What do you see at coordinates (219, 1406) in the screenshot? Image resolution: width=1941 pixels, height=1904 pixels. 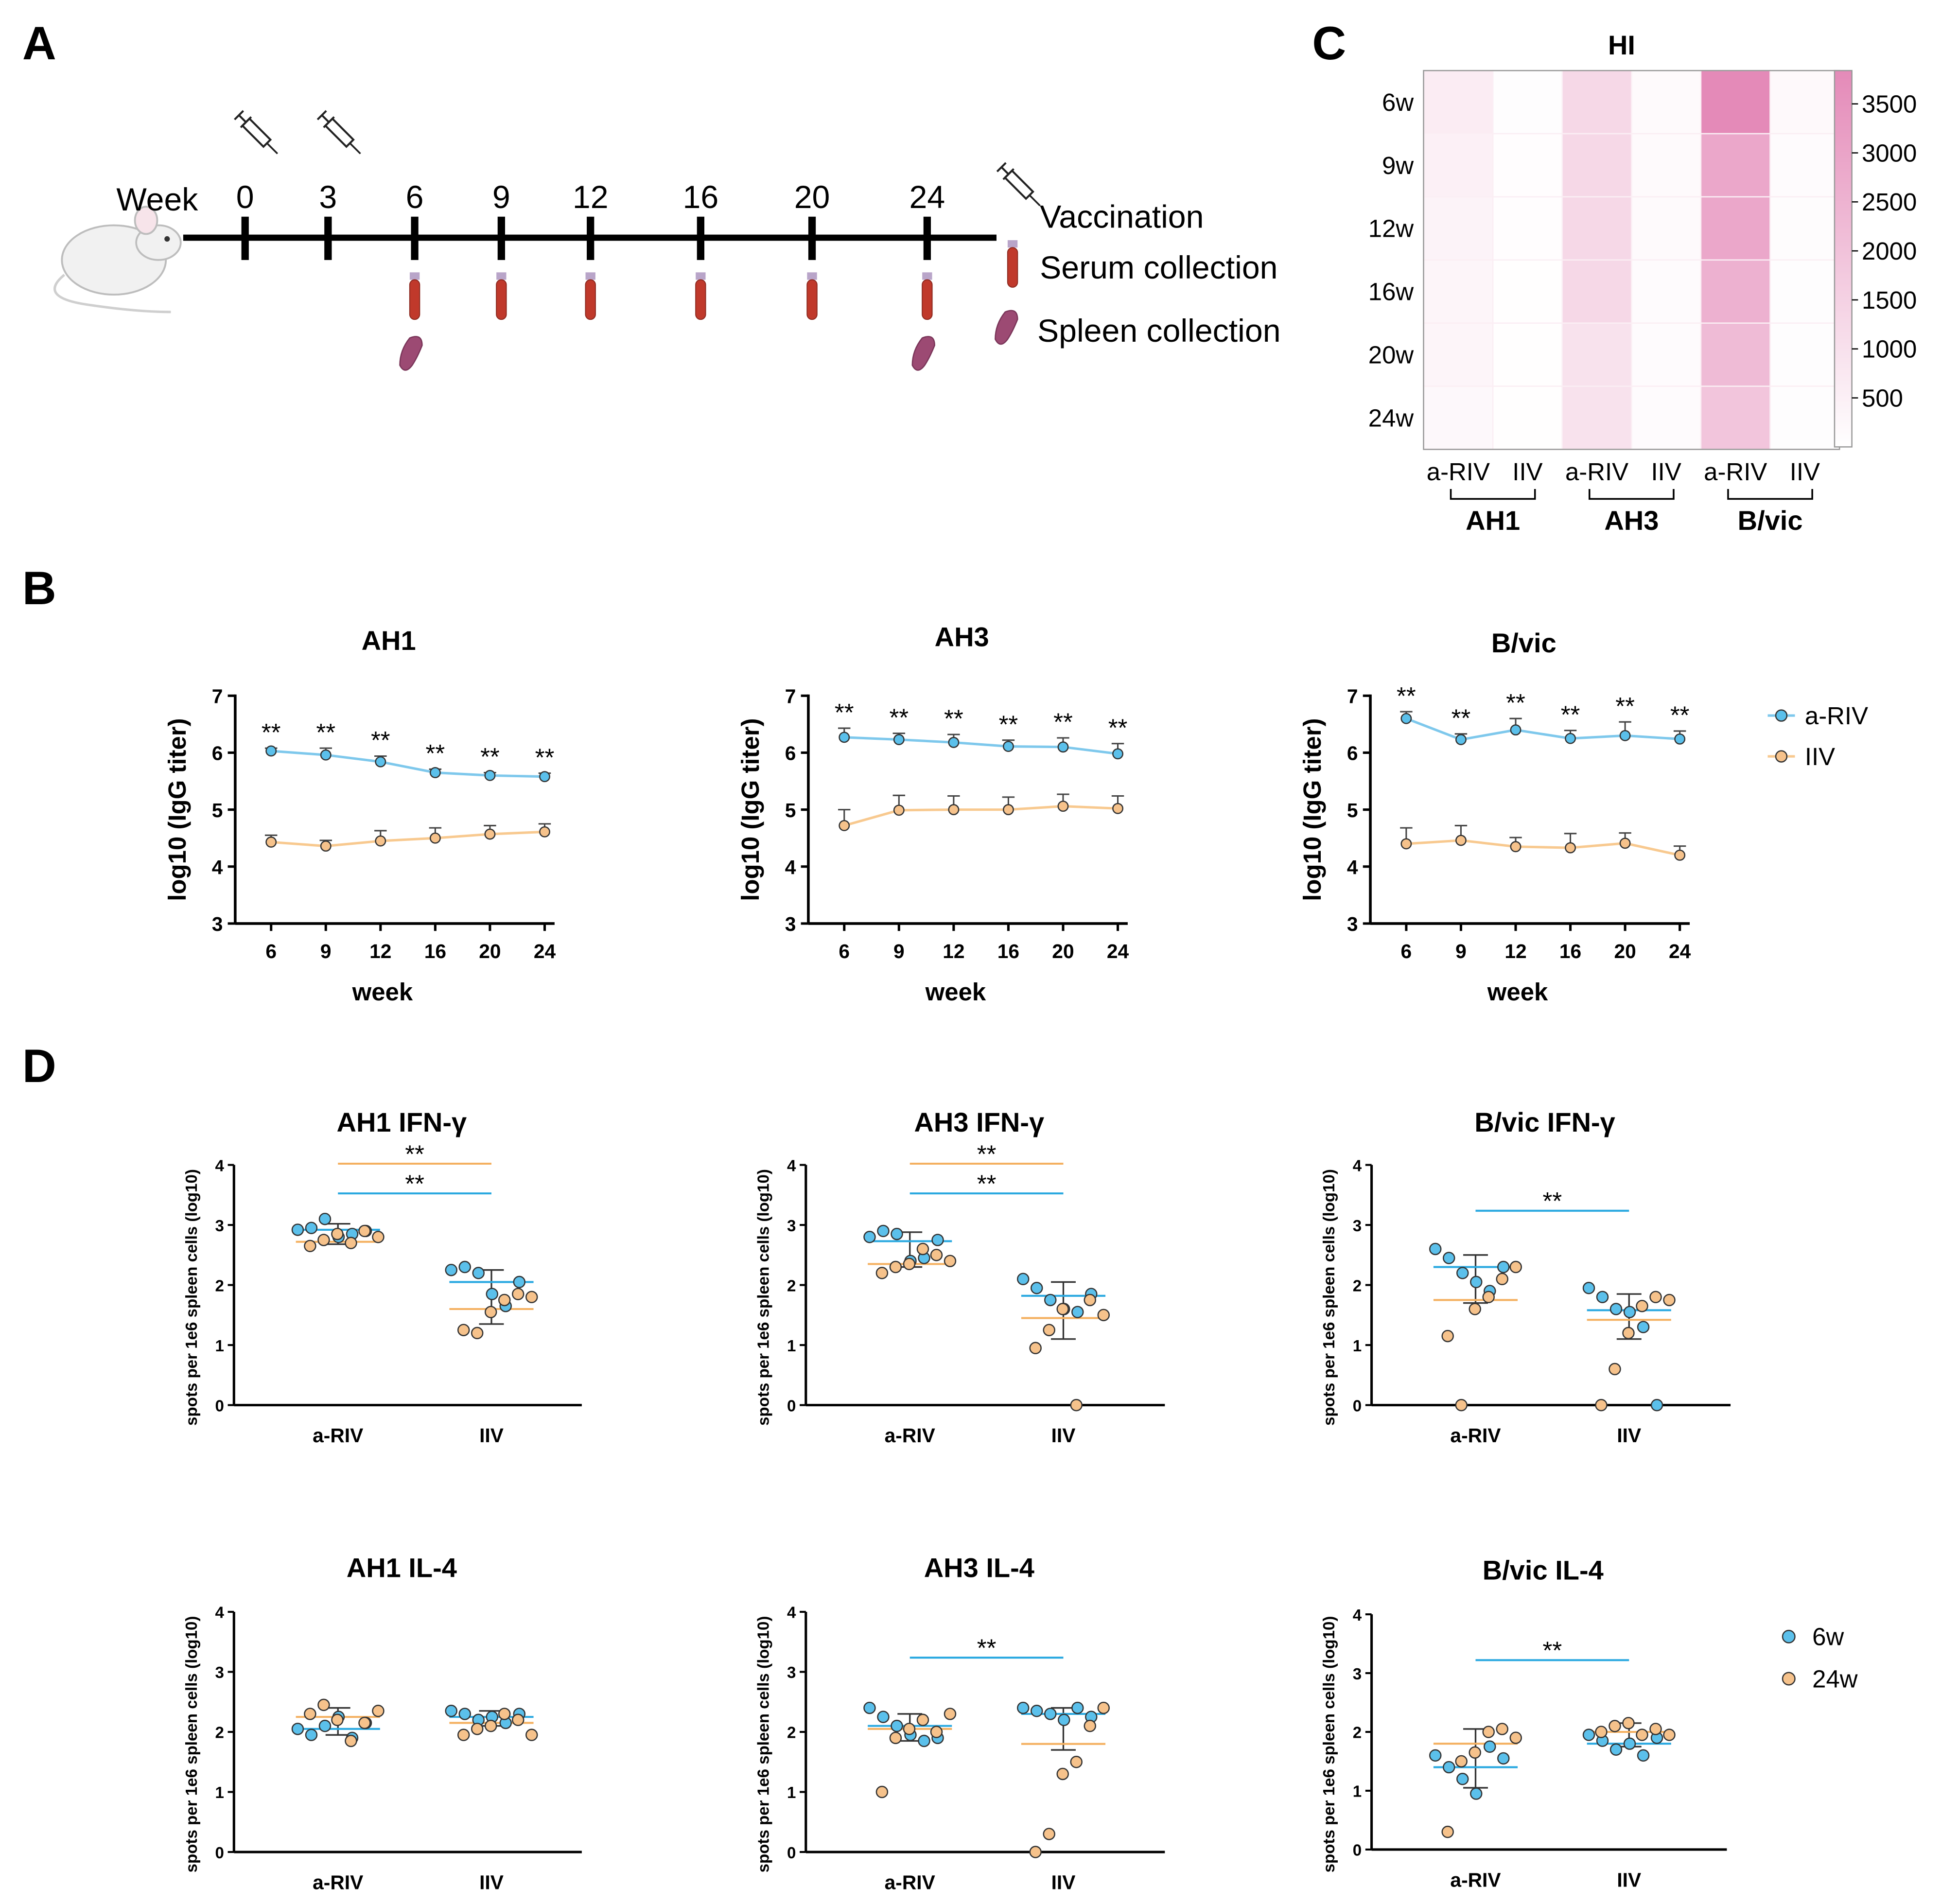 I see `y-tick-label: 0` at bounding box center [219, 1406].